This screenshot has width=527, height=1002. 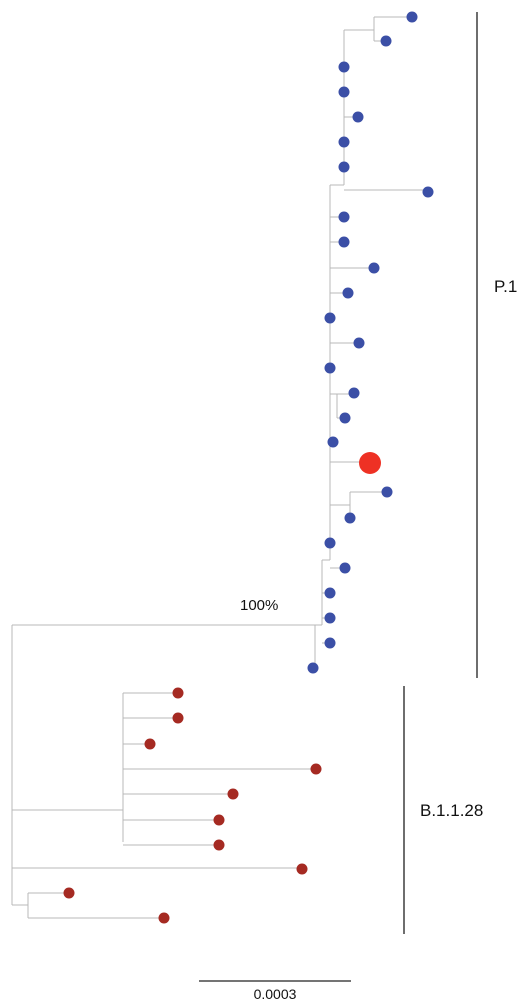 What do you see at coordinates (451, 810) in the screenshot?
I see `b1128-clade-label: B.1.1.28` at bounding box center [451, 810].